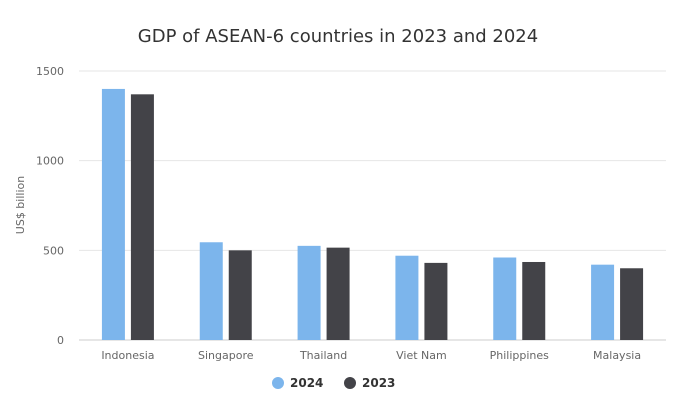 Image resolution: width=681 pixels, height=406 pixels. What do you see at coordinates (338, 293) in the screenshot?
I see `bar-2023-thailand` at bounding box center [338, 293].